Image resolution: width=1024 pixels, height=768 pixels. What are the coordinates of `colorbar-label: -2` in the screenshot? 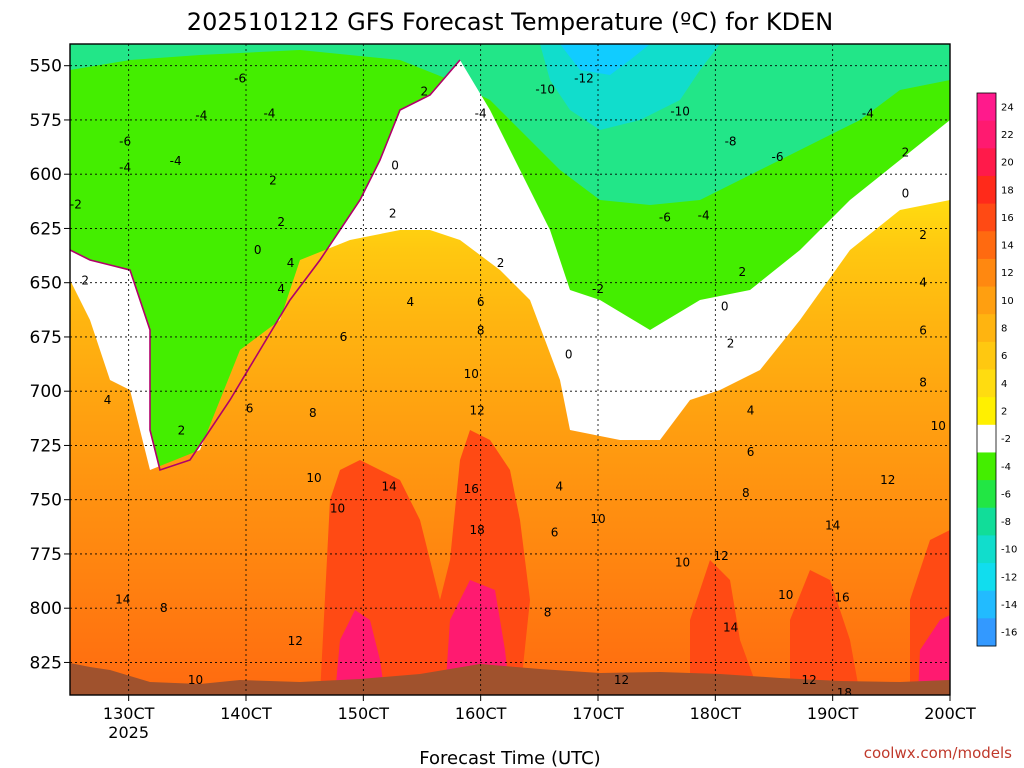 It's located at (1006, 439).